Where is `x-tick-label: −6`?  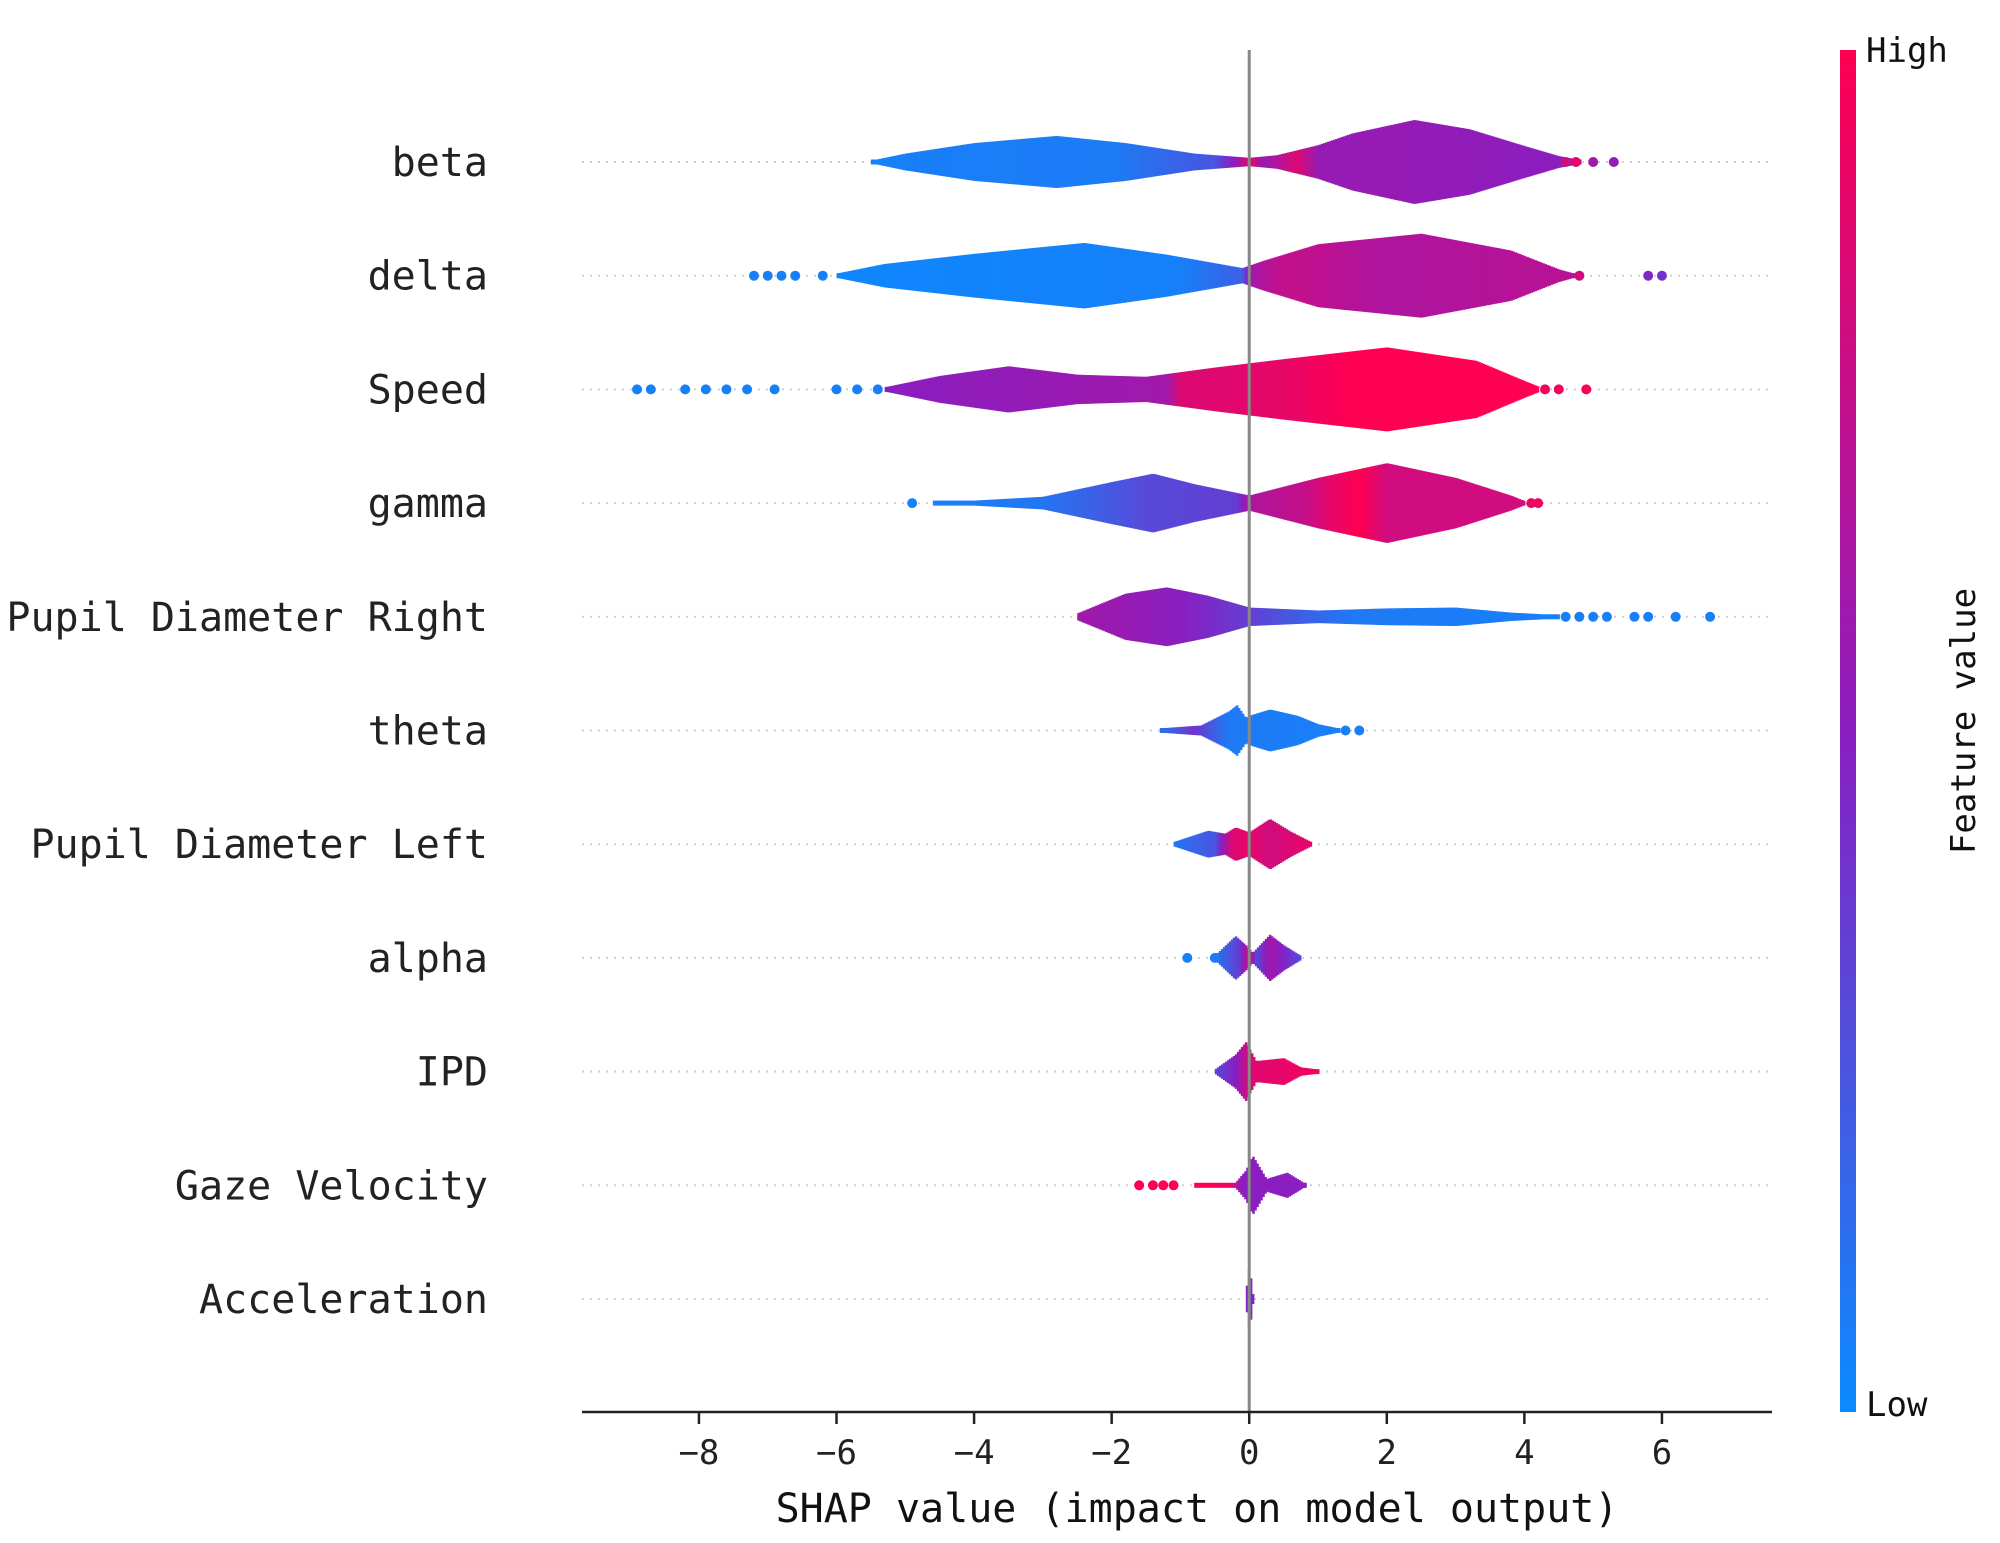 x-tick-label: −6 is located at coordinates (836, 1453).